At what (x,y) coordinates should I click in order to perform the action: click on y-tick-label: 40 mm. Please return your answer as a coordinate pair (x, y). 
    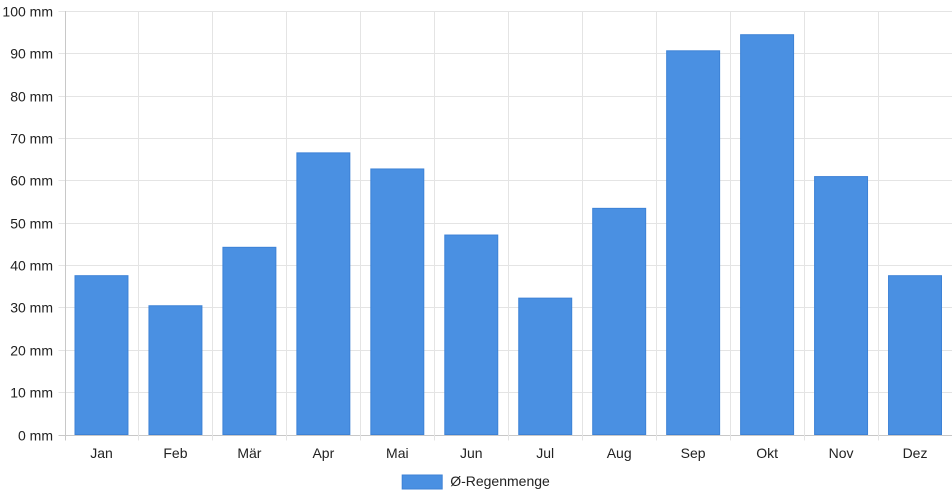
    Looking at the image, I should click on (31, 266).